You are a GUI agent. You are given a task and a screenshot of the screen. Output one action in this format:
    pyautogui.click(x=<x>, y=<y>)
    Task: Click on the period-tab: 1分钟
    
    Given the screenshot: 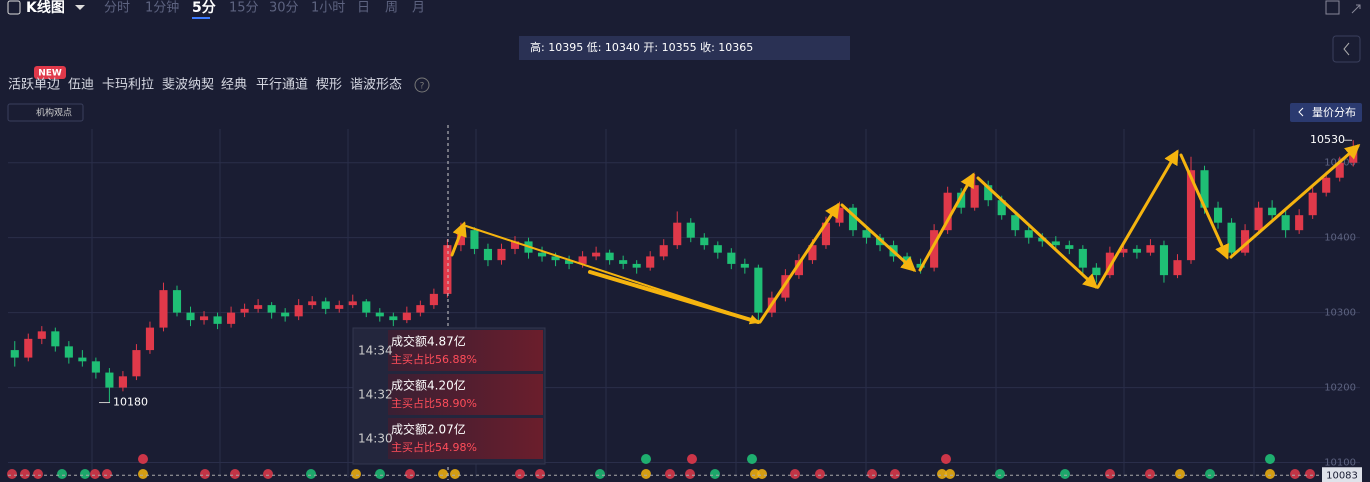 What is the action you would take?
    pyautogui.click(x=162, y=8)
    